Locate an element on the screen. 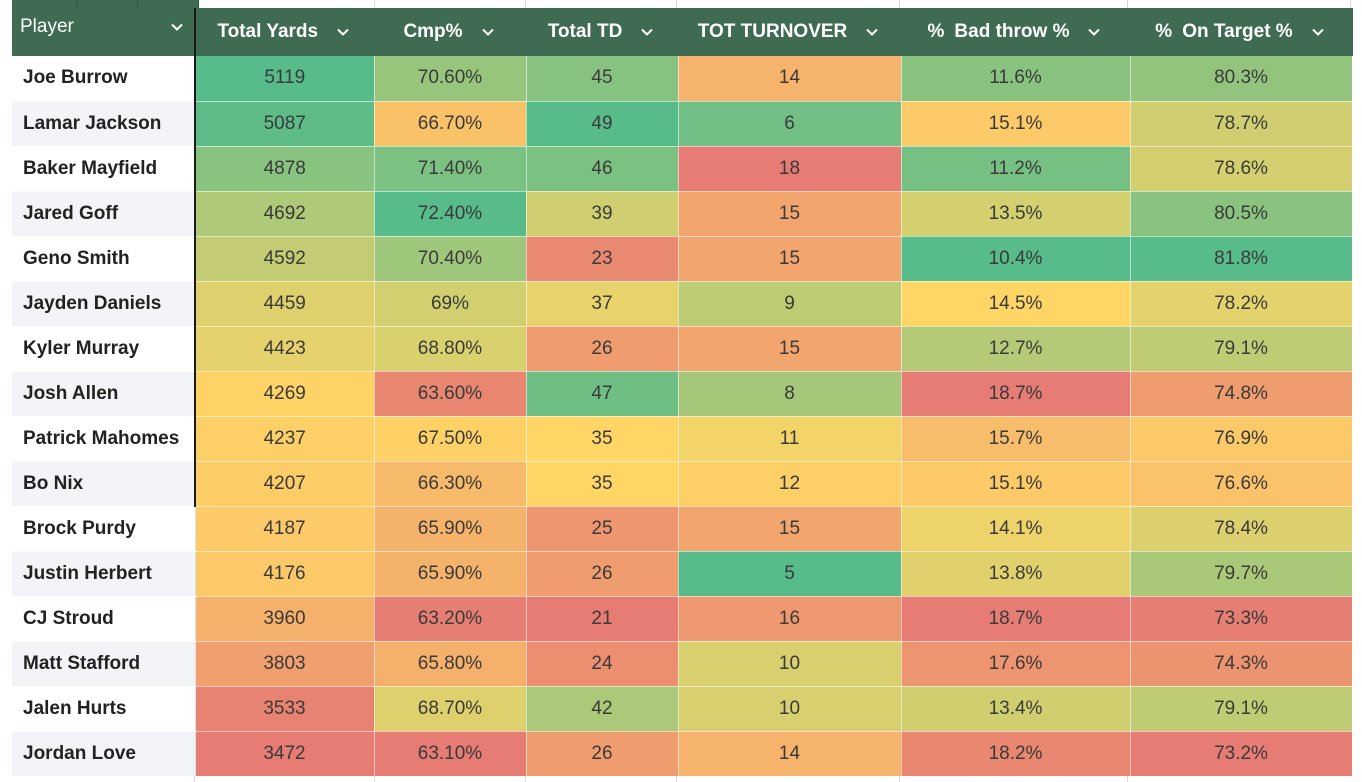  cell-total-yards: 5087 is located at coordinates (285, 124).